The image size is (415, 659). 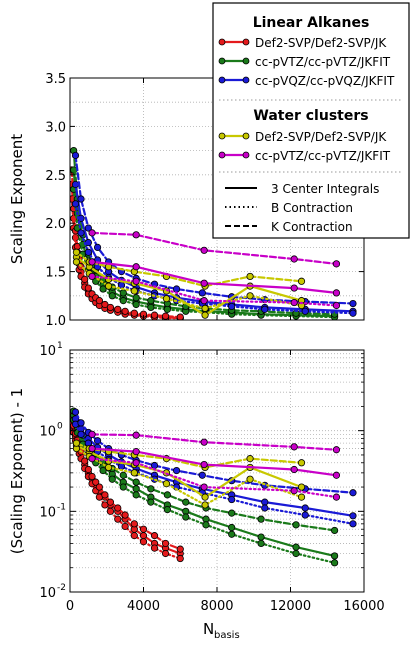 I want to click on y-tick-exponent: -1, so click(x=61, y=507).